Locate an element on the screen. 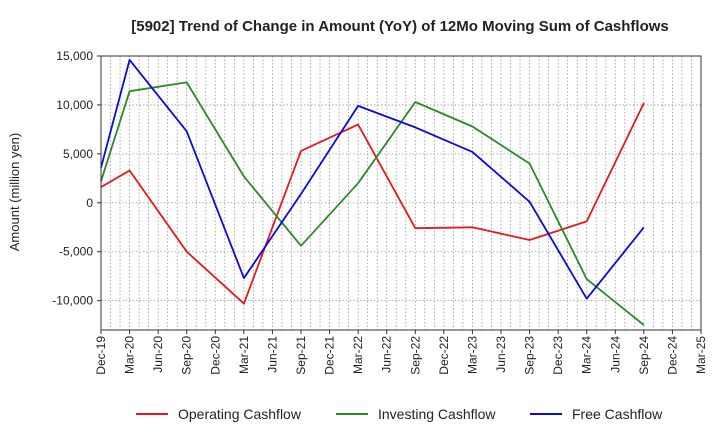  legend-label-investing-cashflow: Investing Cashflow is located at coordinates (437, 414).